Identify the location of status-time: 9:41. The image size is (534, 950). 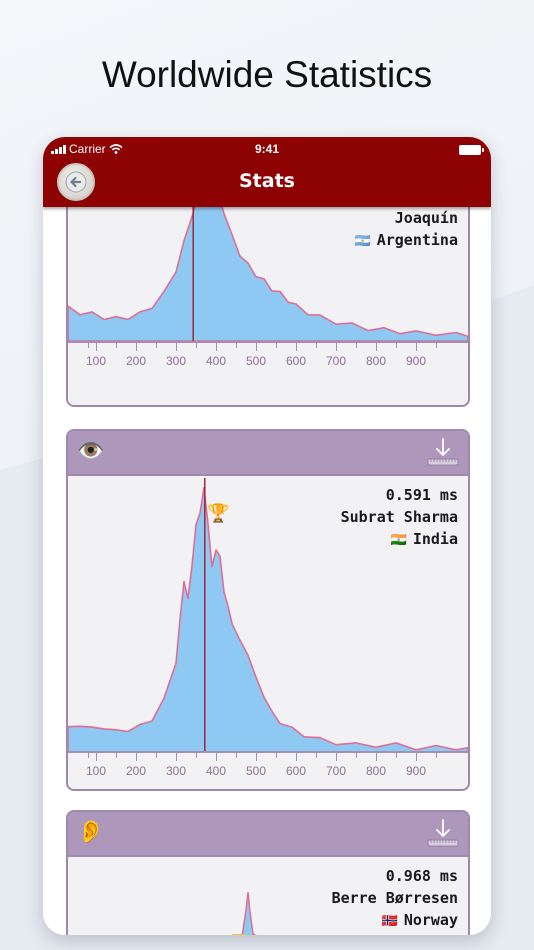
(267, 149).